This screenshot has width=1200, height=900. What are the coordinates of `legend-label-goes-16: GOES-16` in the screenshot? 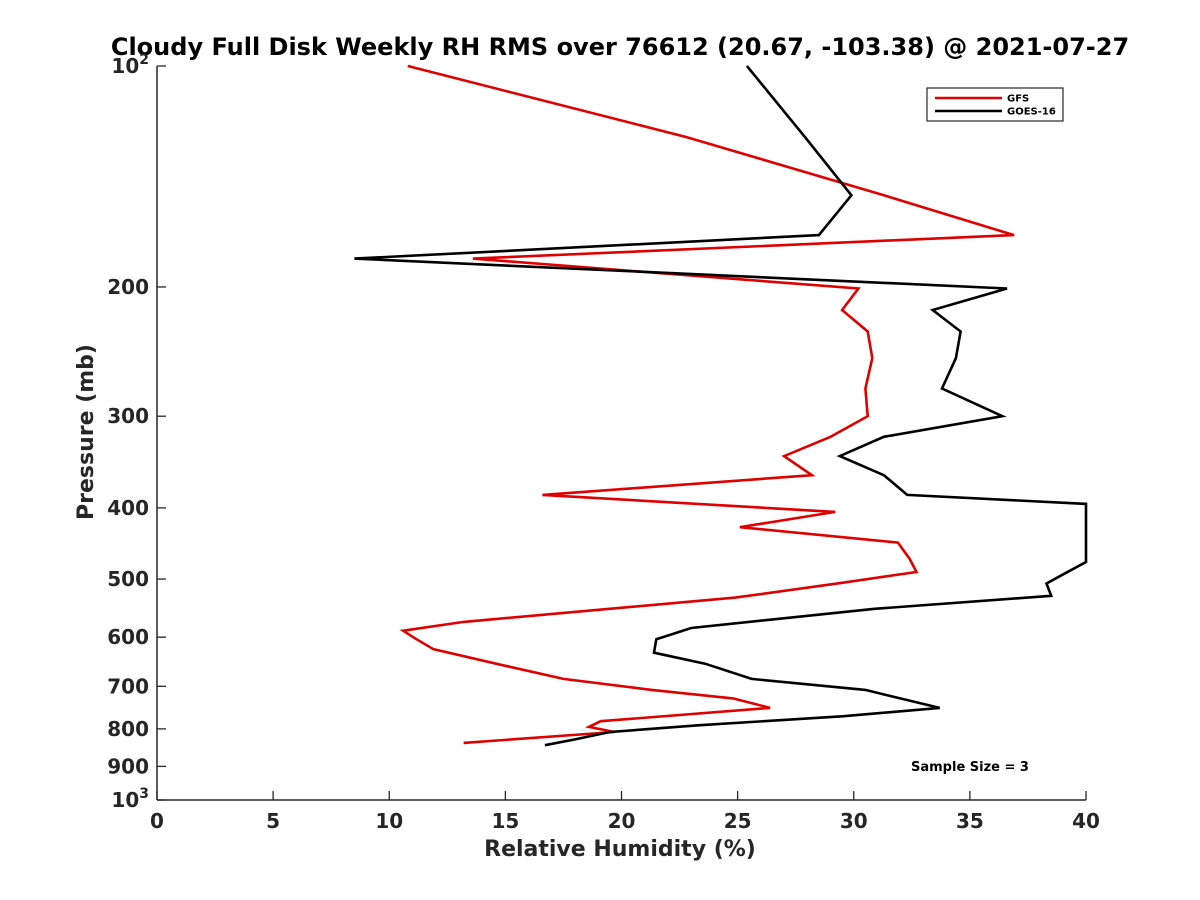 It's located at (1031, 112).